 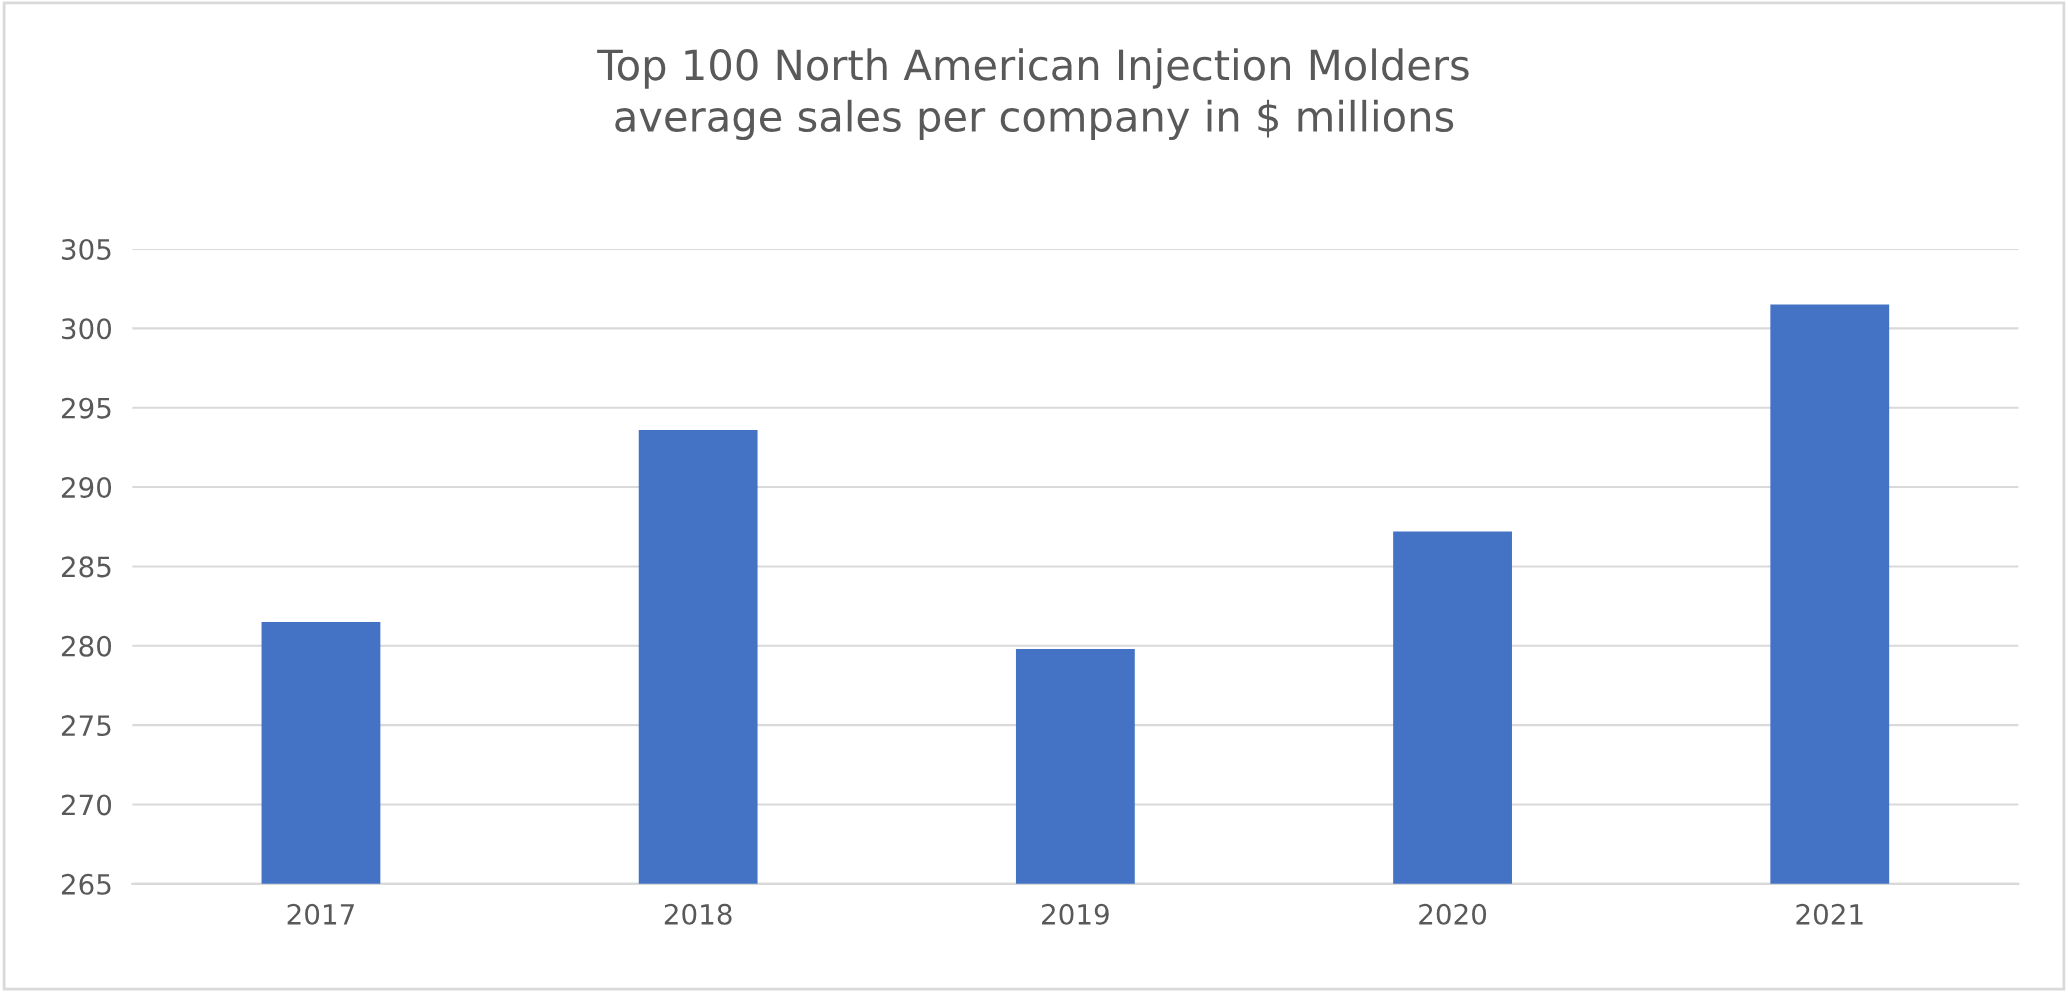 I want to click on x-tick-label: 2020, so click(x=1453, y=914).